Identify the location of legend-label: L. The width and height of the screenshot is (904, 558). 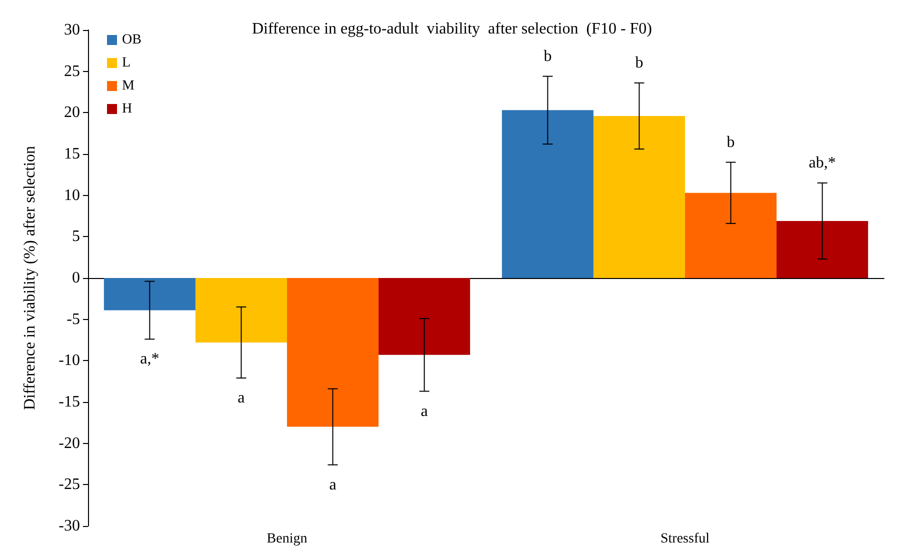
(126, 63).